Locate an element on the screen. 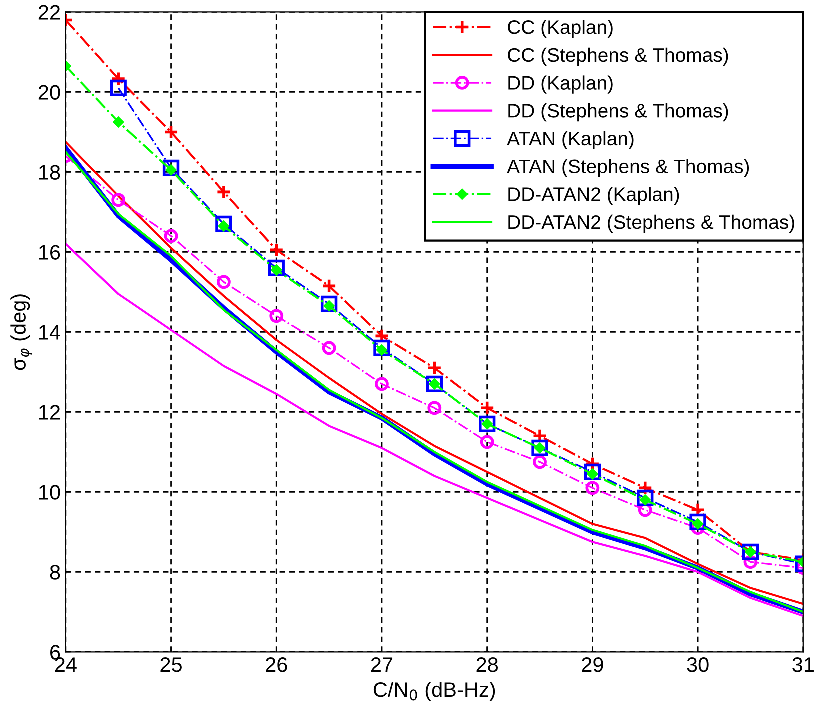 This screenshot has width=824, height=719. y-tick-label: 16 is located at coordinates (49, 252).